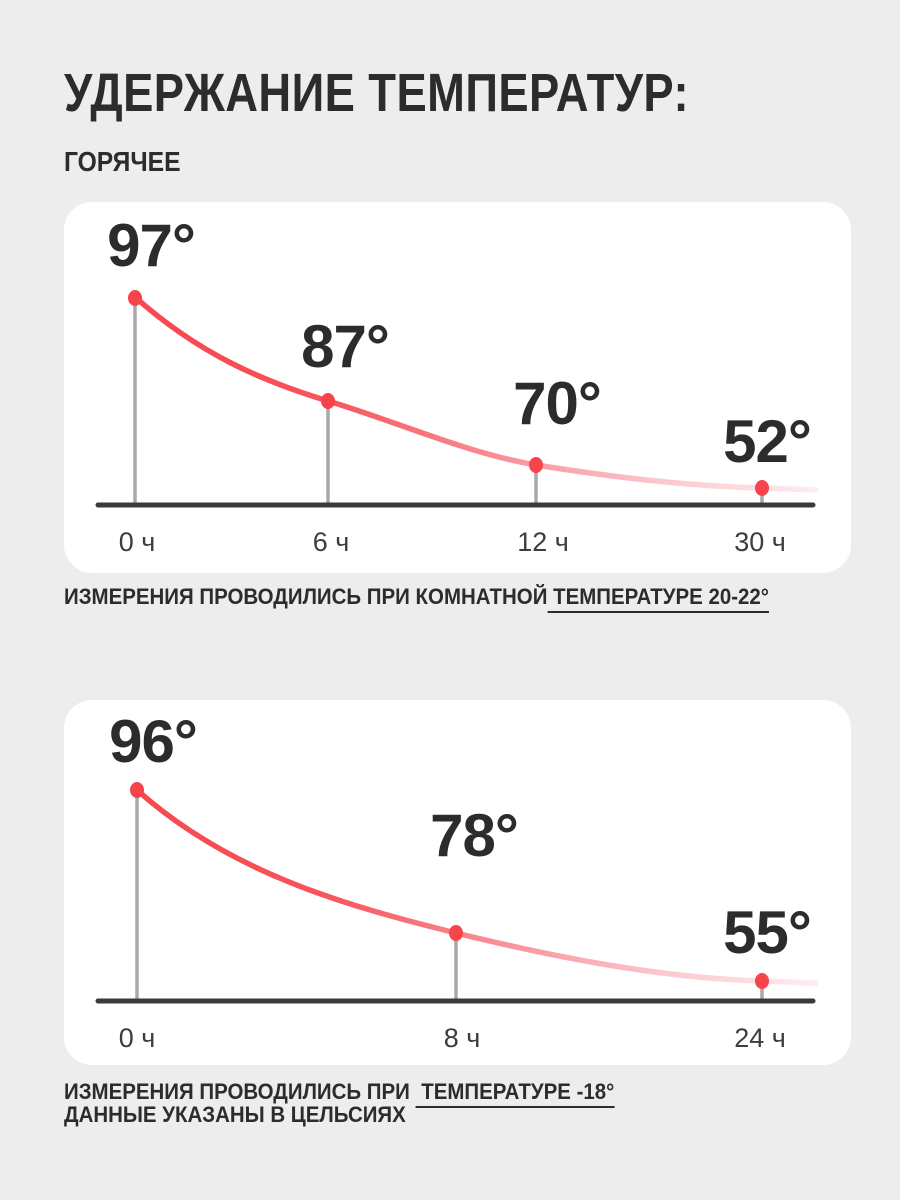 The image size is (900, 1200). What do you see at coordinates (543, 542) in the screenshot?
I see `x-tick-label: 12 ч` at bounding box center [543, 542].